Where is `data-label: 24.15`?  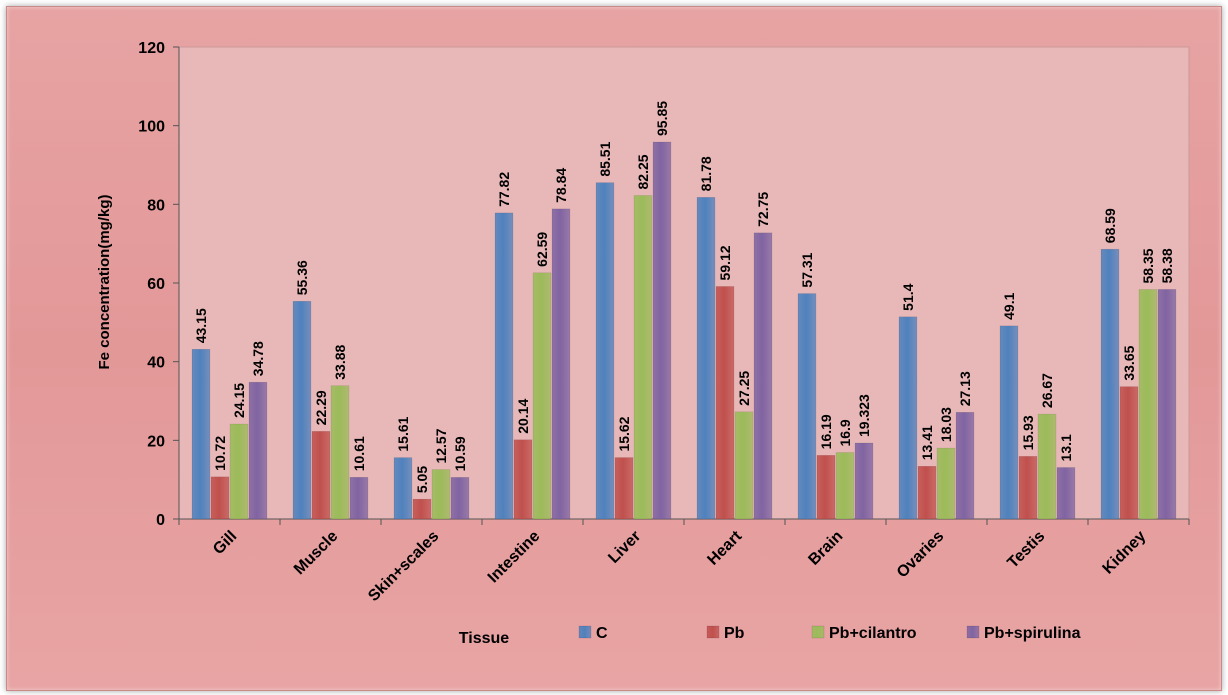 data-label: 24.15 is located at coordinates (239, 400).